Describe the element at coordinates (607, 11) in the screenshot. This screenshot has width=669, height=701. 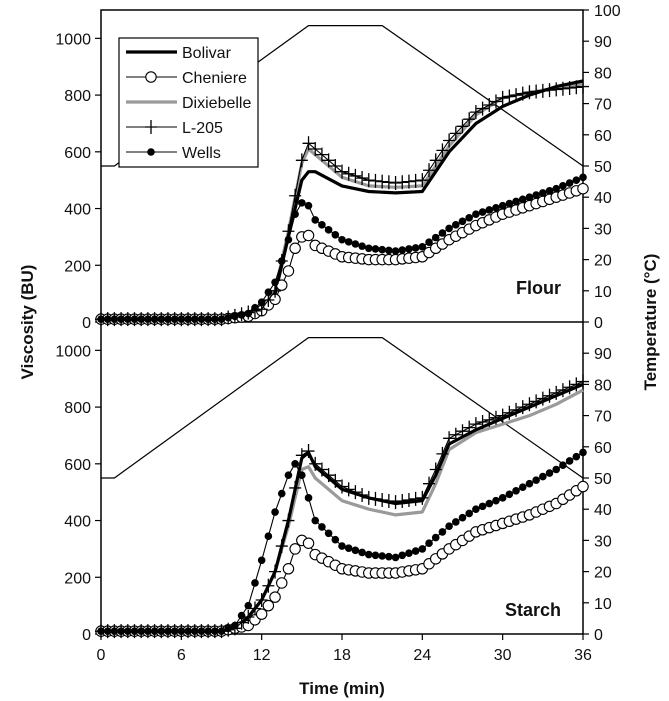
I see `temperature-tick-label: 100` at that location.